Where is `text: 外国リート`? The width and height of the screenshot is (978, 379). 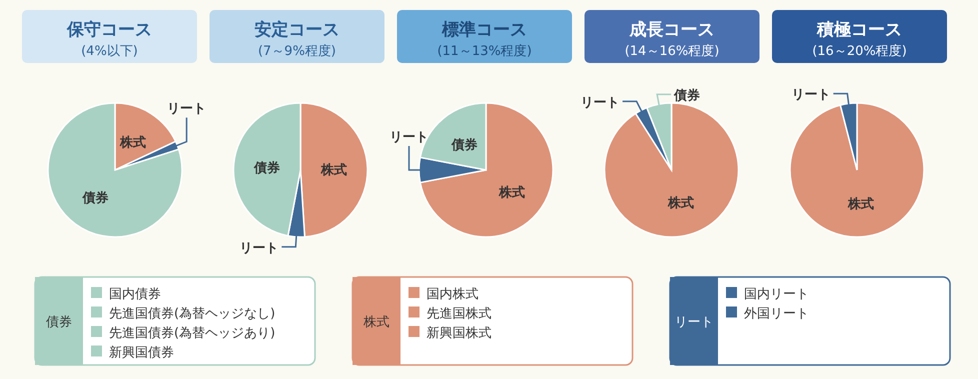
text: 外国リート is located at coordinates (776, 314).